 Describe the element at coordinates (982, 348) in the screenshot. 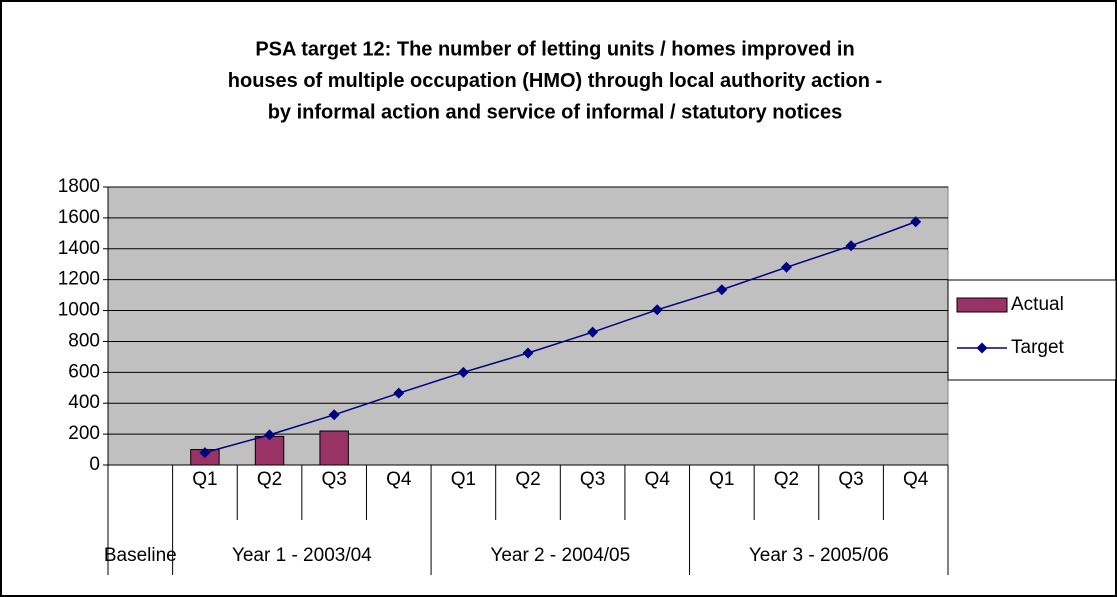

I see `legend-marker` at that location.